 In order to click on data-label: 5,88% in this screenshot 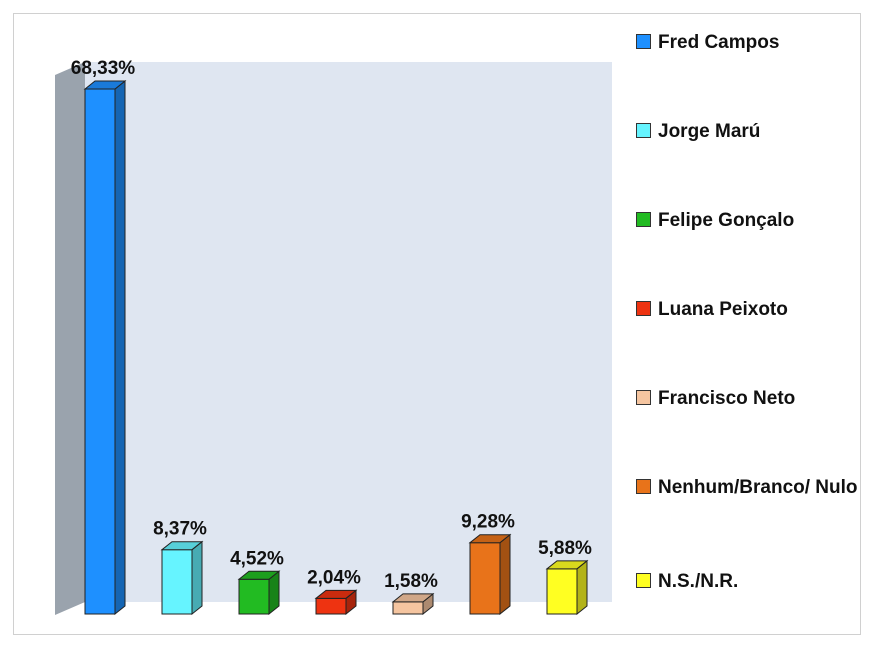, I will do `click(565, 548)`.